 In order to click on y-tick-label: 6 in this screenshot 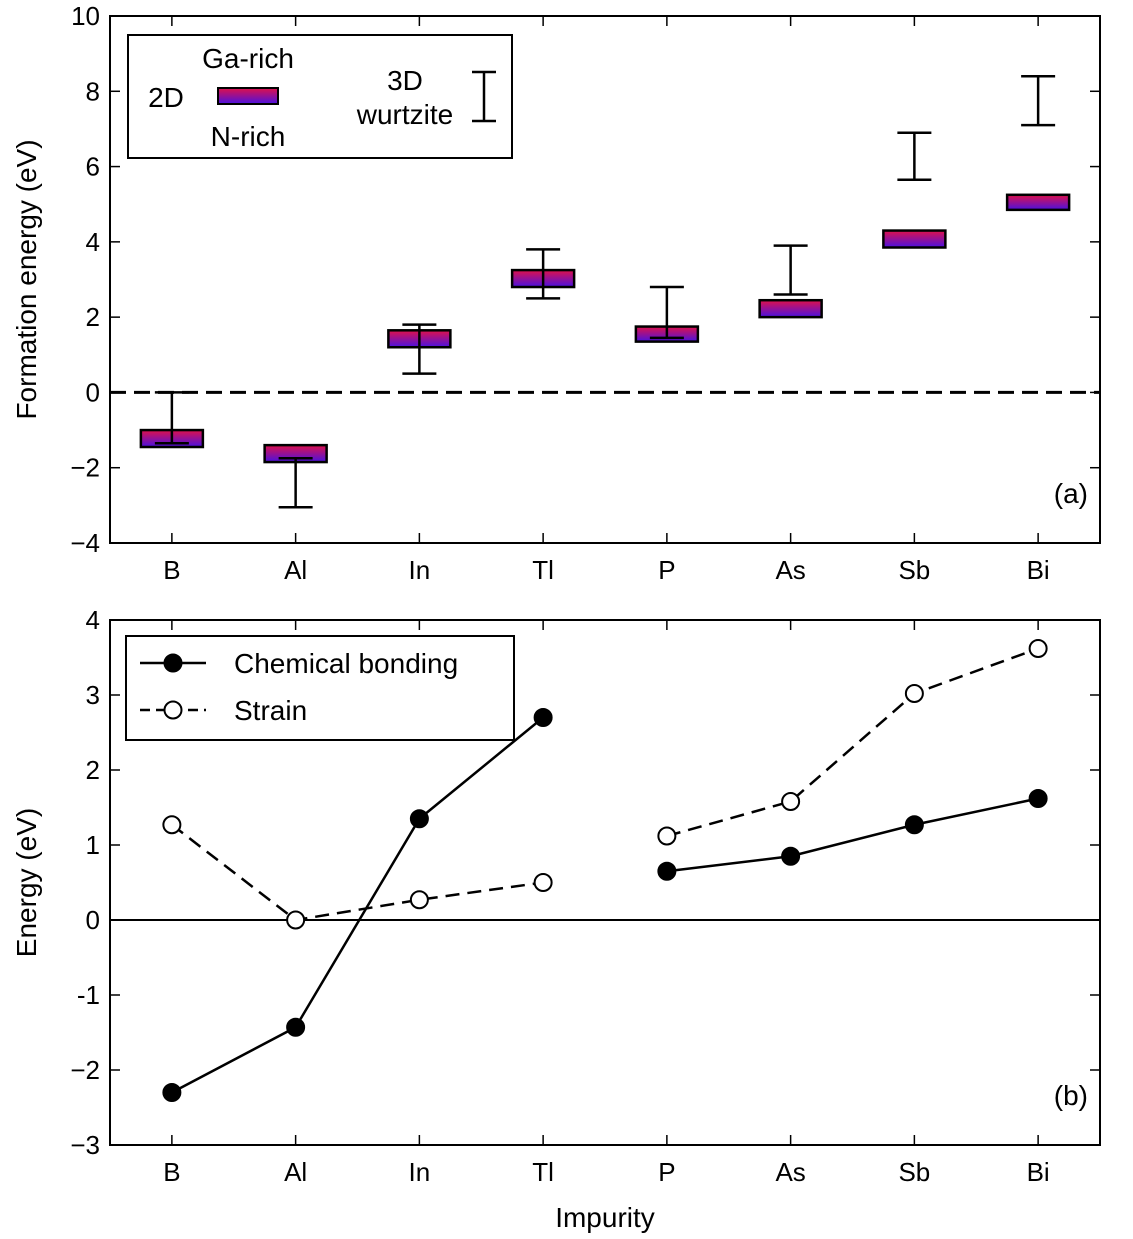, I will do `click(93, 167)`.